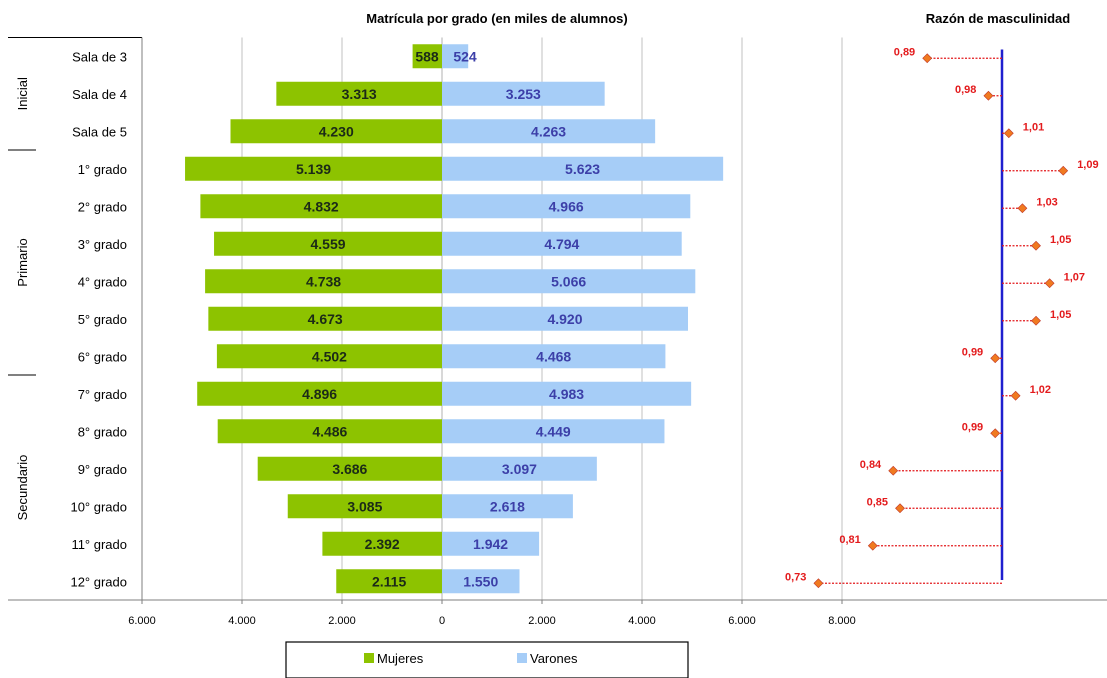 The width and height of the screenshot is (1107, 678). Describe the element at coordinates (1060, 315) in the screenshot. I see `ratio-label-5-grado: 1,05` at that location.